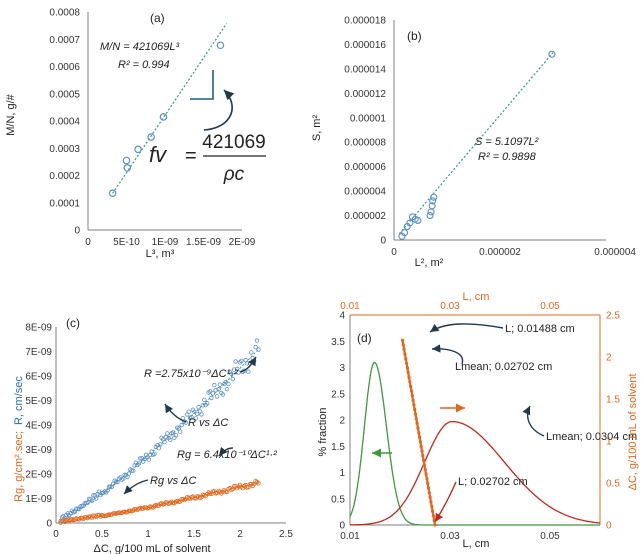  I want to click on chart-a-points, so click(166, 119).